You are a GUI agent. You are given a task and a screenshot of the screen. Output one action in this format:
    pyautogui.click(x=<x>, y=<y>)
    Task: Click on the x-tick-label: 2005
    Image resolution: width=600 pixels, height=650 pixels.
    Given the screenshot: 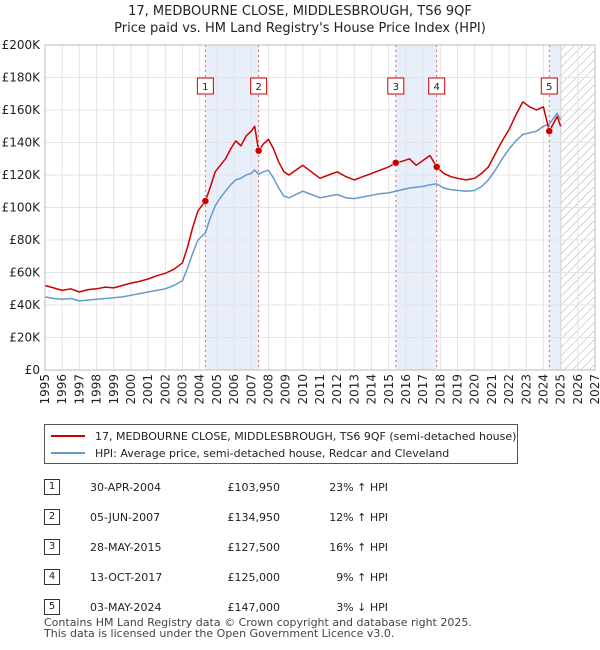 What is the action you would take?
    pyautogui.click(x=217, y=389)
    